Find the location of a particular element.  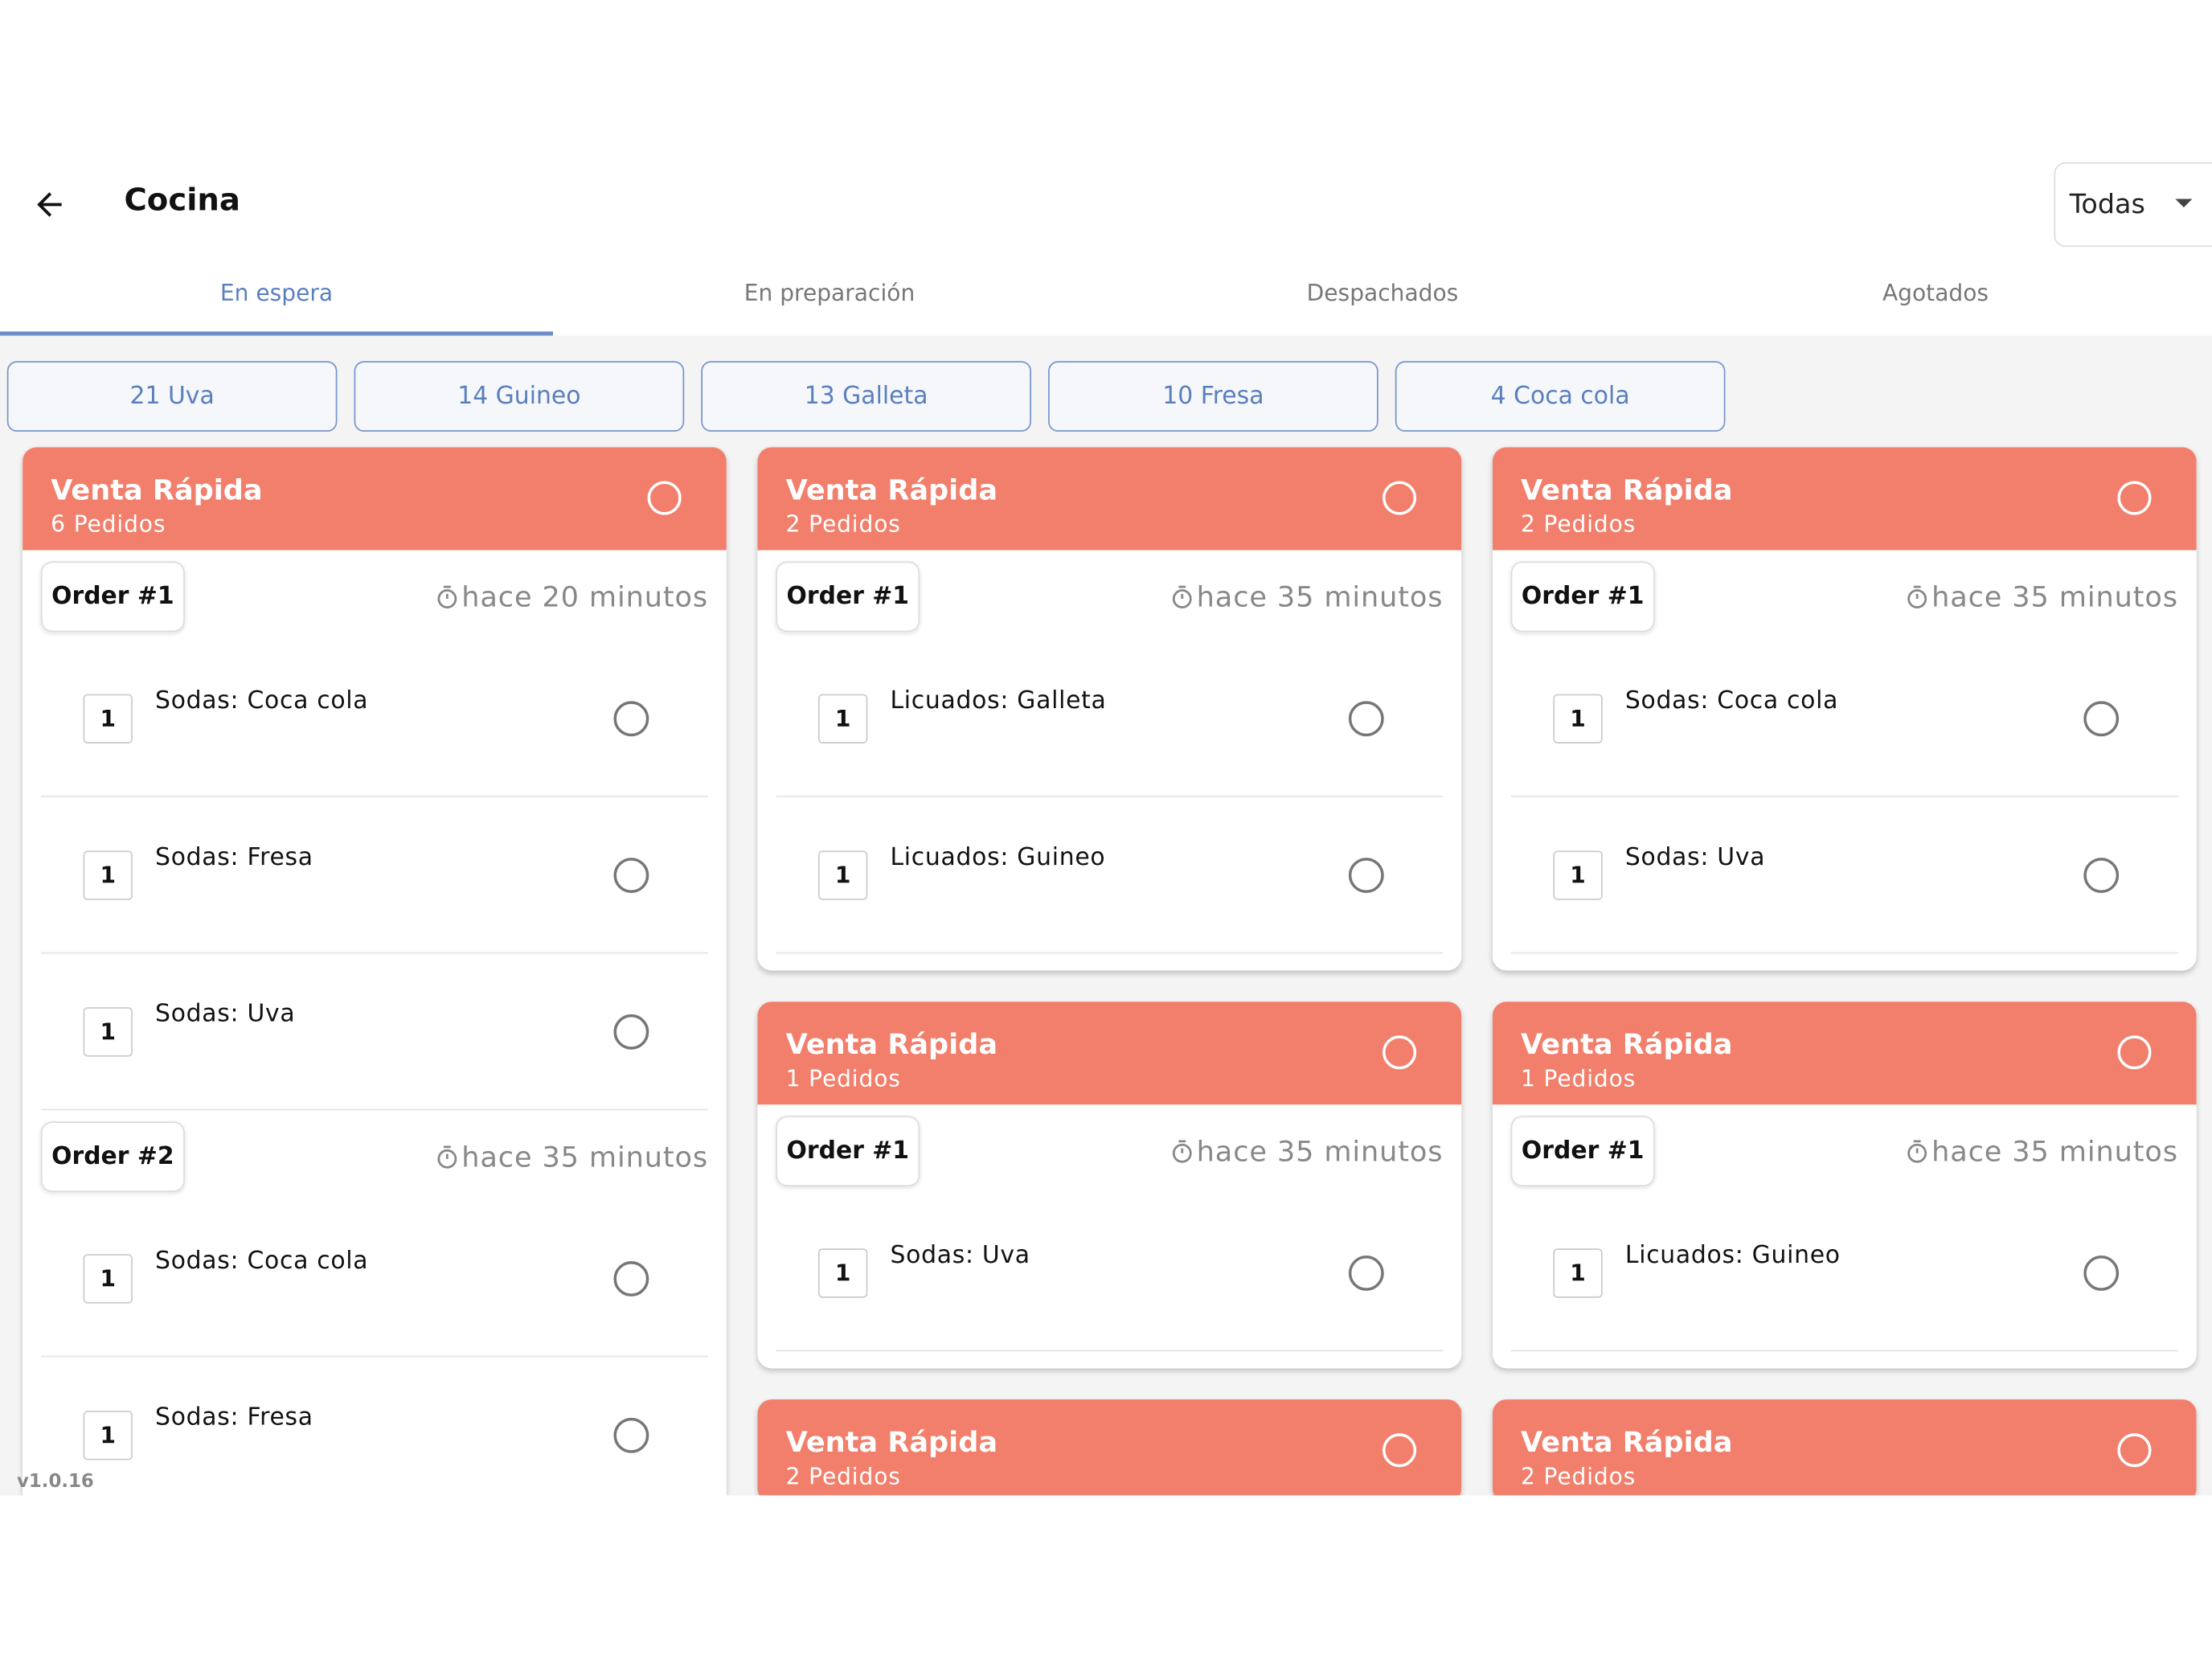

card-header: Venta Rápida 6 Pedidos is located at coordinates (375, 499).